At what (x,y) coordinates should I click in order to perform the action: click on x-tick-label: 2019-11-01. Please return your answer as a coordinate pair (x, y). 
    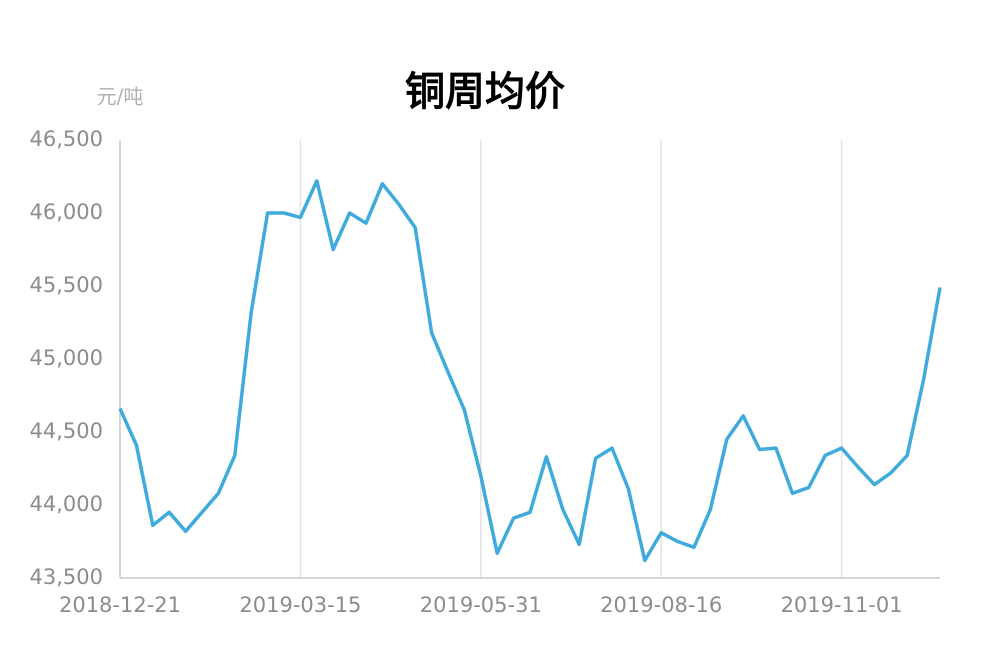
    Looking at the image, I should click on (842, 605).